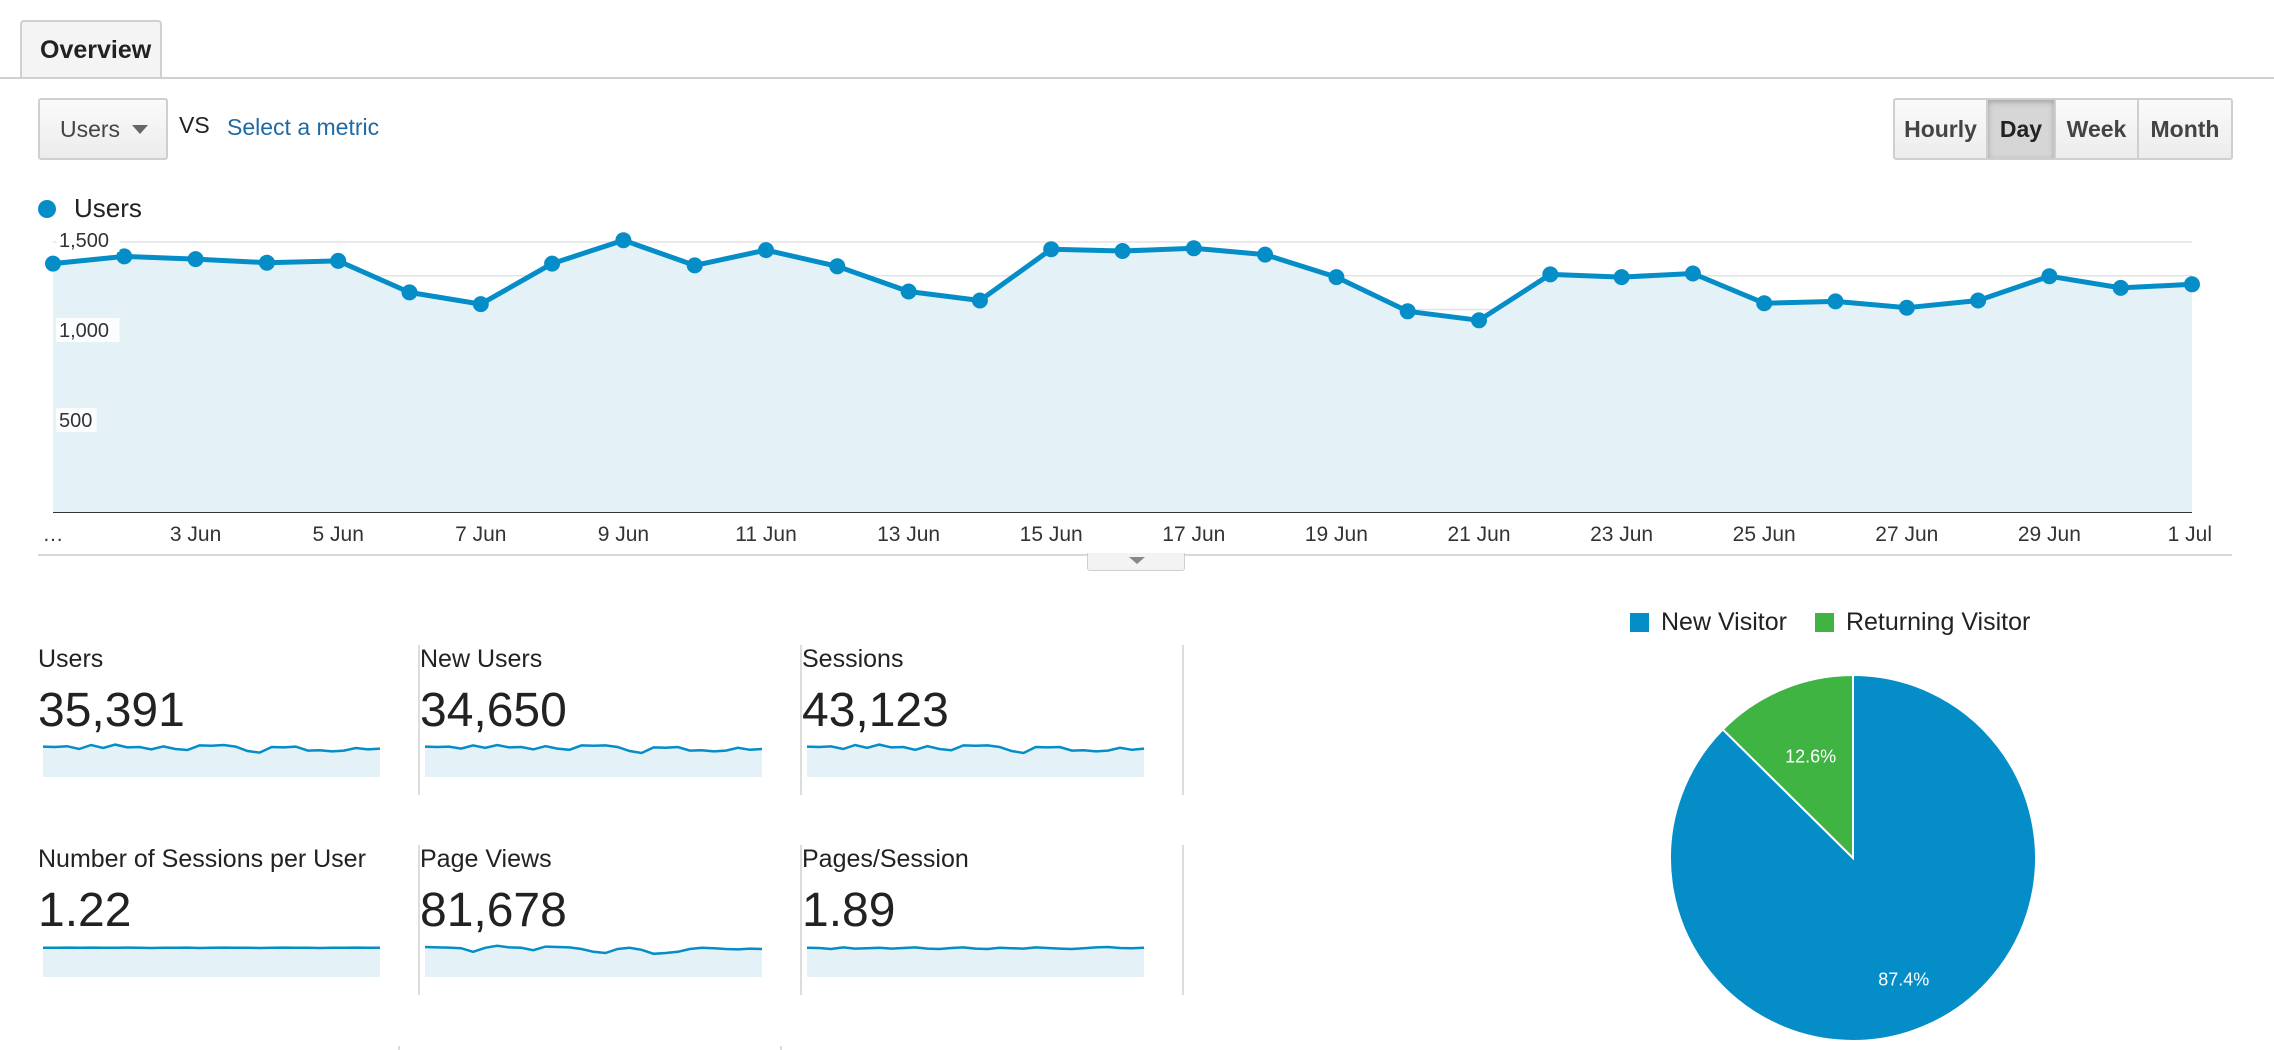 This screenshot has width=2274, height=1050. I want to click on y-tick-label: 500, so click(75, 421).